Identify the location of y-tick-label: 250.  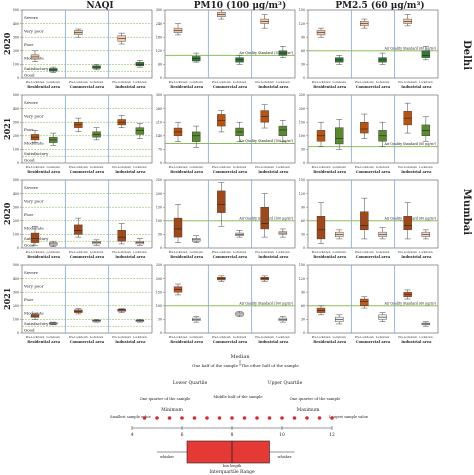
(302, 95).